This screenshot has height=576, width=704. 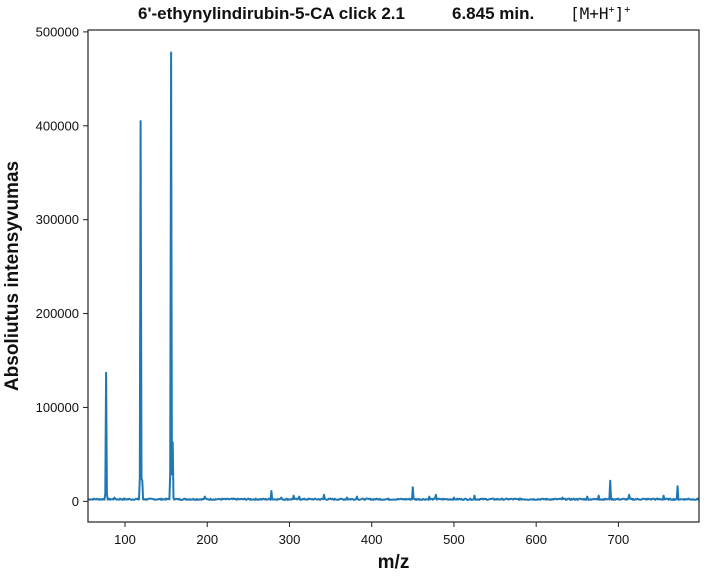 What do you see at coordinates (57, 125) in the screenshot?
I see `y-tick-label: 400000` at bounding box center [57, 125].